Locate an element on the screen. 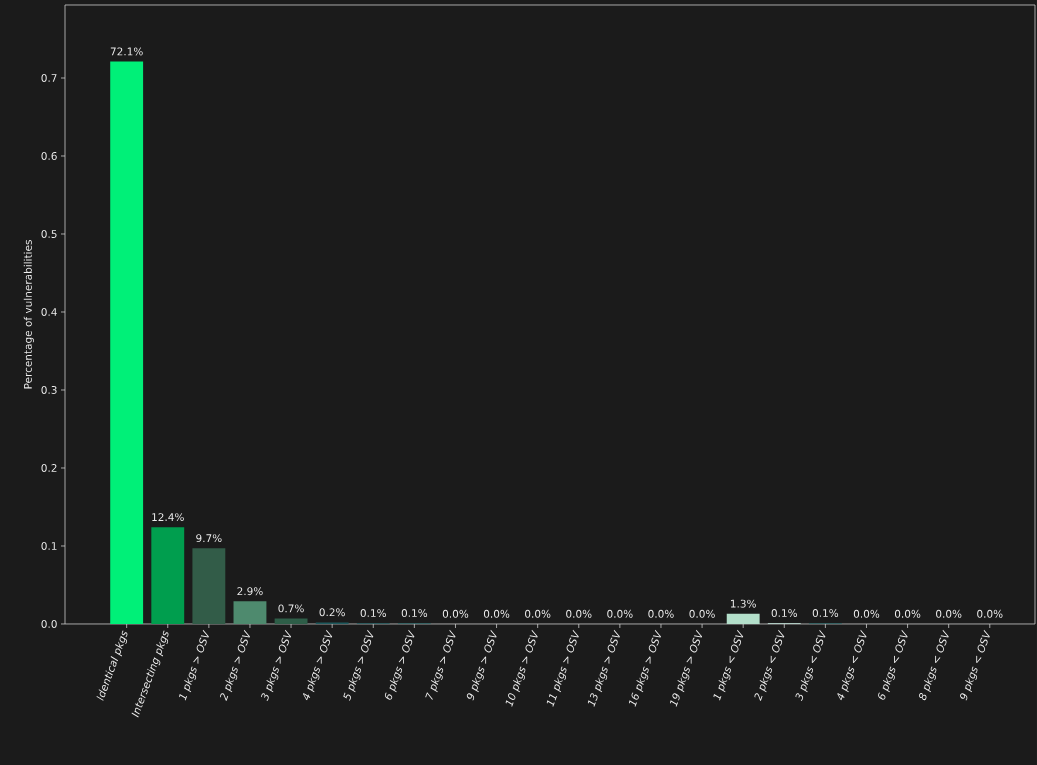  x-tick-label: 6 pkgs < OSV is located at coordinates (893, 664).